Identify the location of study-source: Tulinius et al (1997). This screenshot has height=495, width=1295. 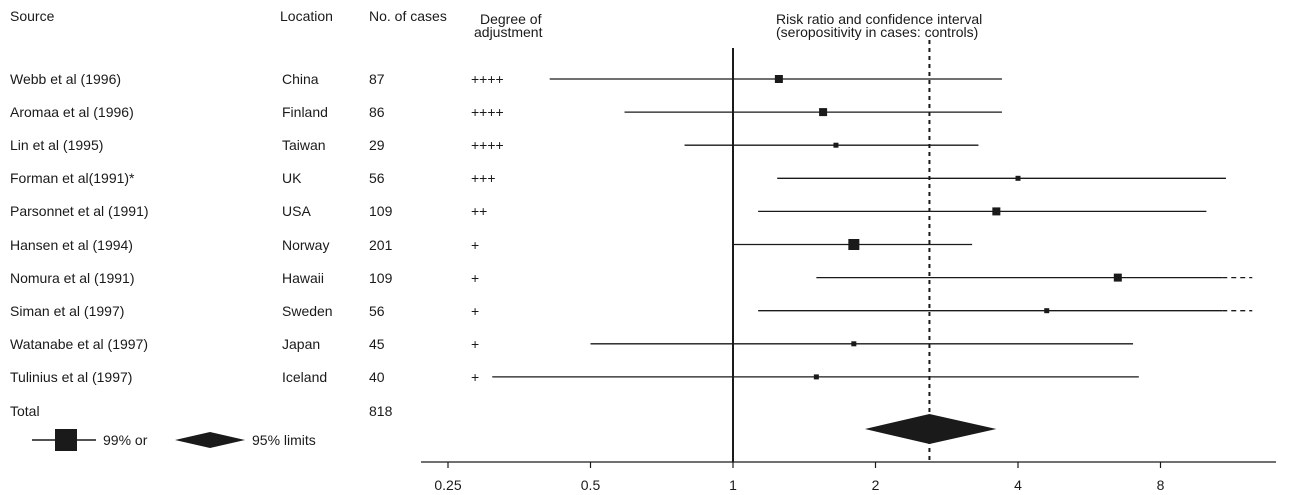
(71, 376).